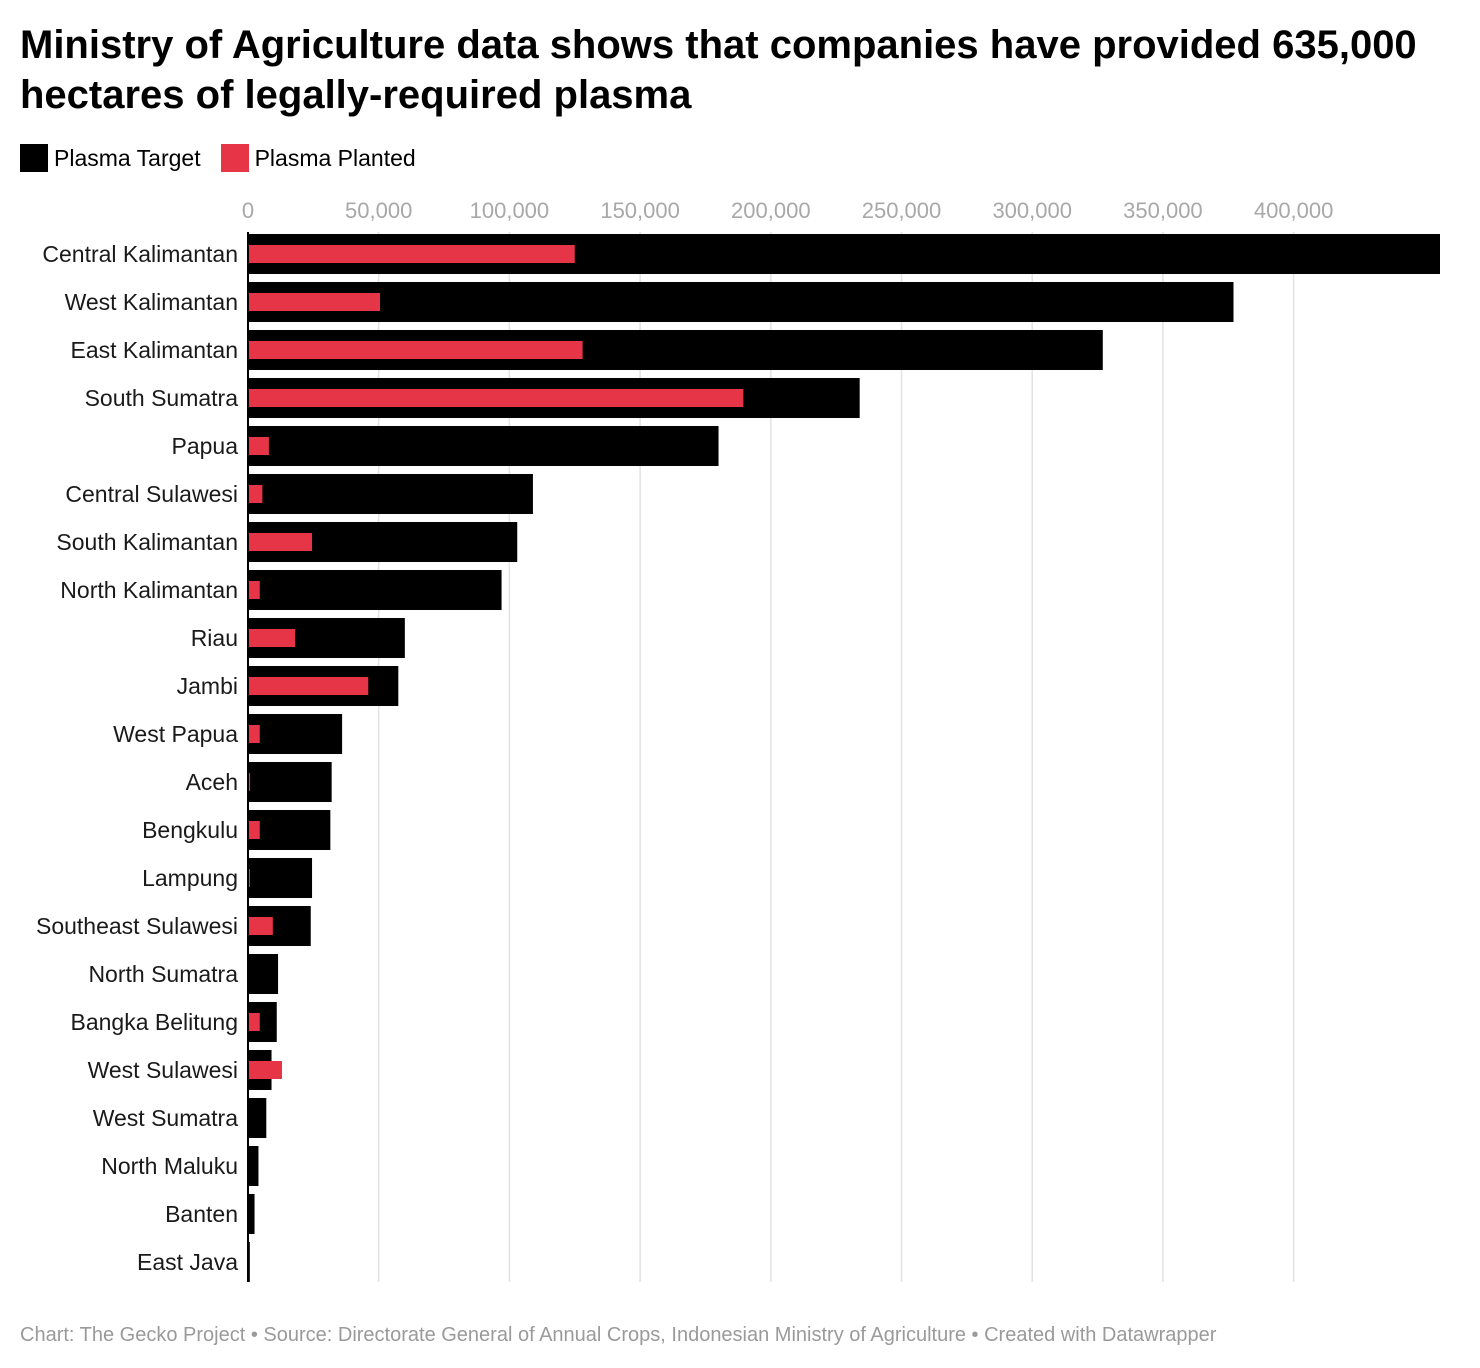 This screenshot has width=1480, height=1368. Describe the element at coordinates (207, 686) in the screenshot. I see `category-label: Jambi` at that location.